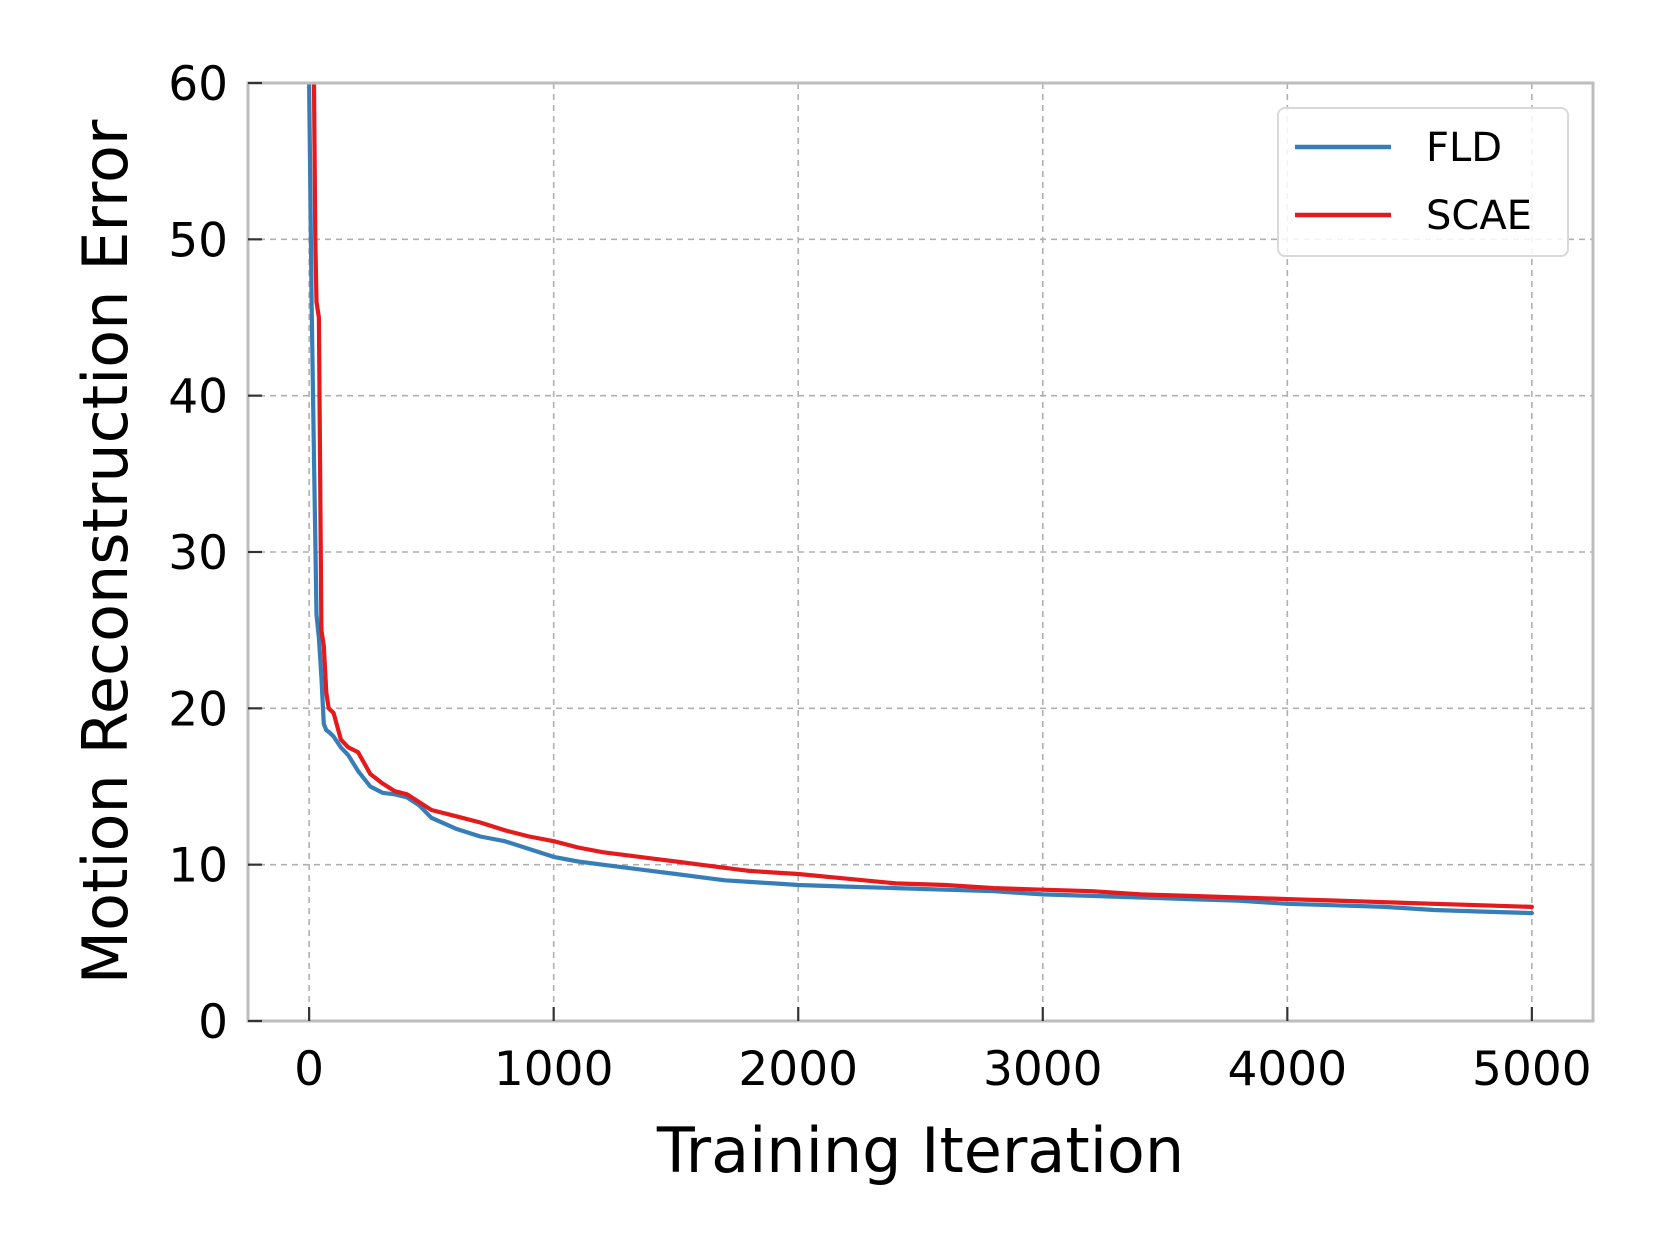 The height and width of the screenshot is (1246, 1661). Describe the element at coordinates (198, 397) in the screenshot. I see `y-tick-label: 40` at that location.